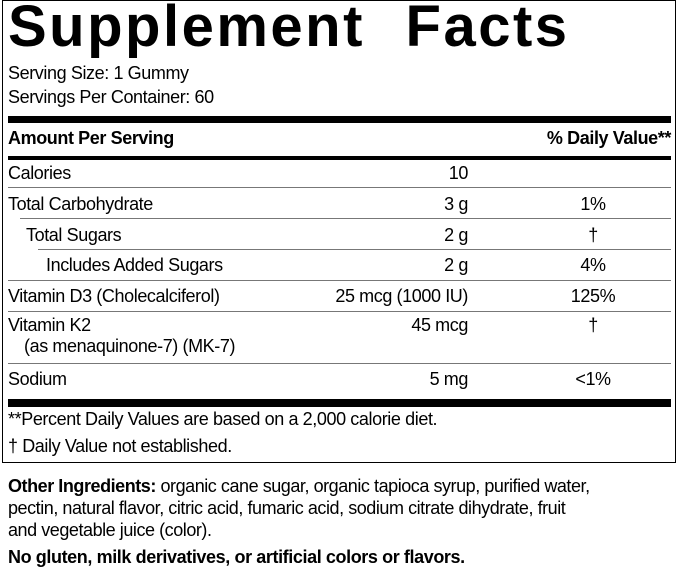  Describe the element at coordinates (289, 29) in the screenshot. I see `panel-title: Supplement Facts` at that location.